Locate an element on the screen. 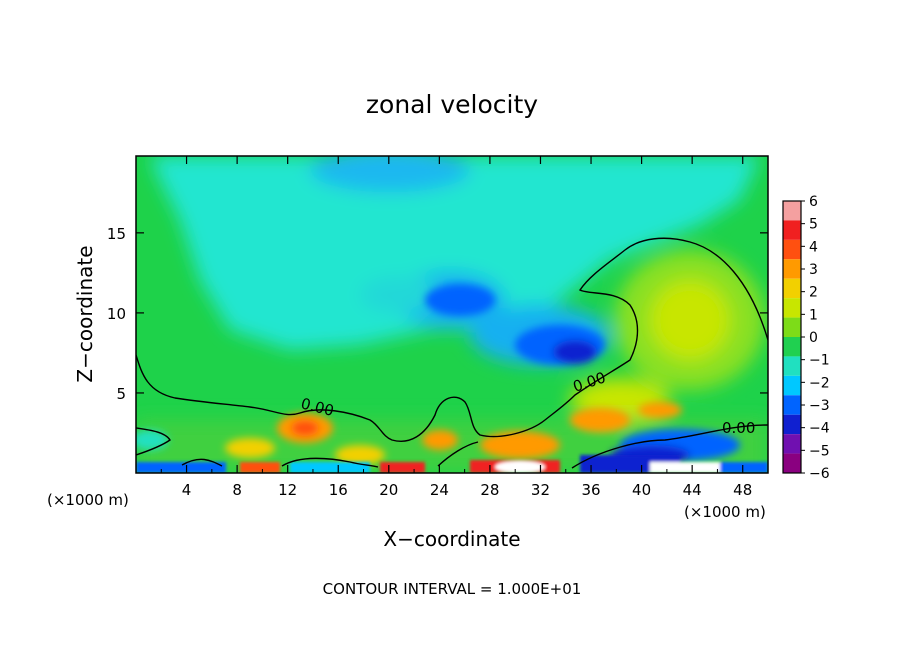 The width and height of the screenshot is (904, 654). y-tick-label: 5 is located at coordinates (121, 394).